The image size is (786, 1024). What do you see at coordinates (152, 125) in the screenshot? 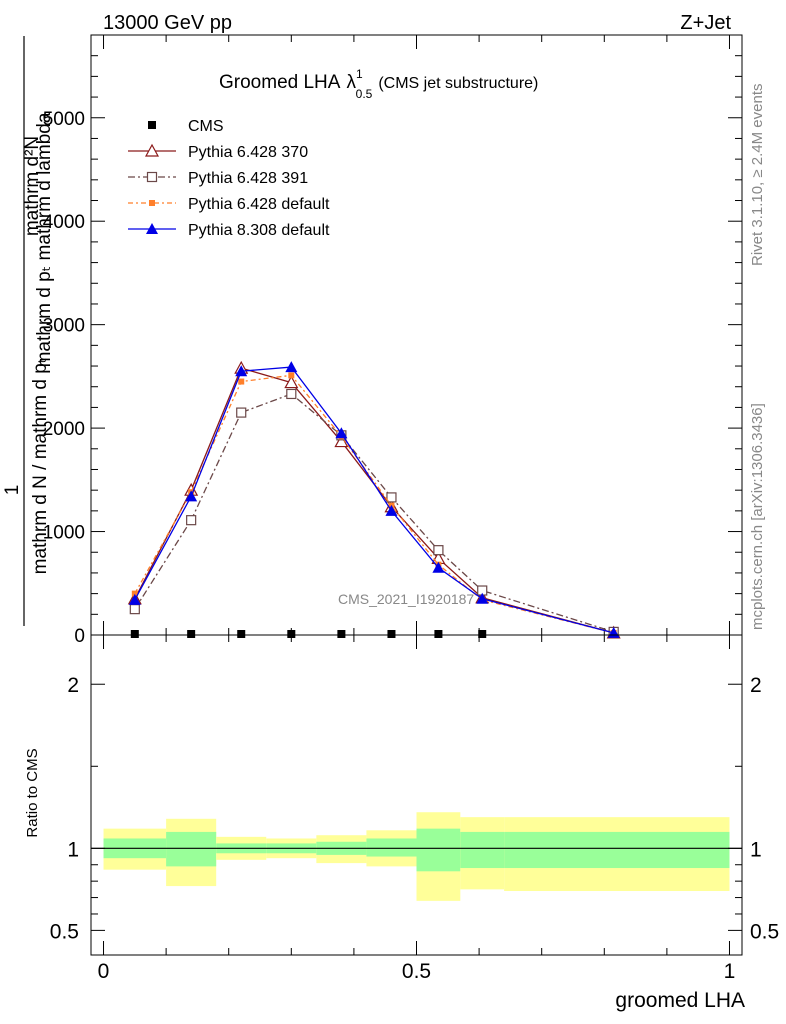
I see `legend-marker-cms` at bounding box center [152, 125].